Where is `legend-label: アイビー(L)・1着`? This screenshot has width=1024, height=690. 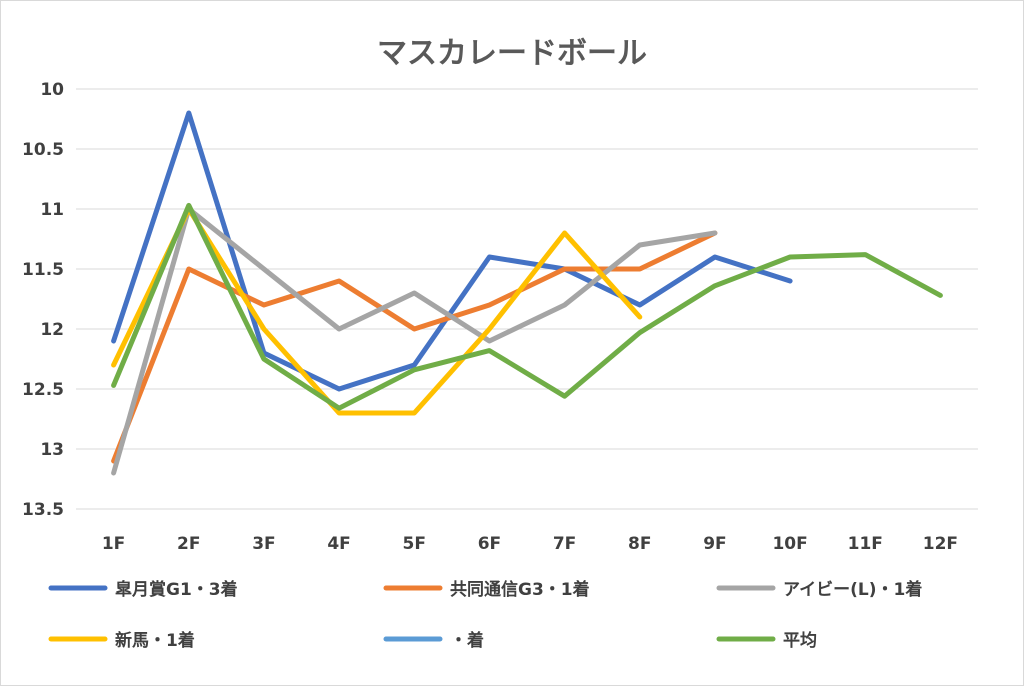 legend-label: アイビー(L)・1着 is located at coordinates (852, 589).